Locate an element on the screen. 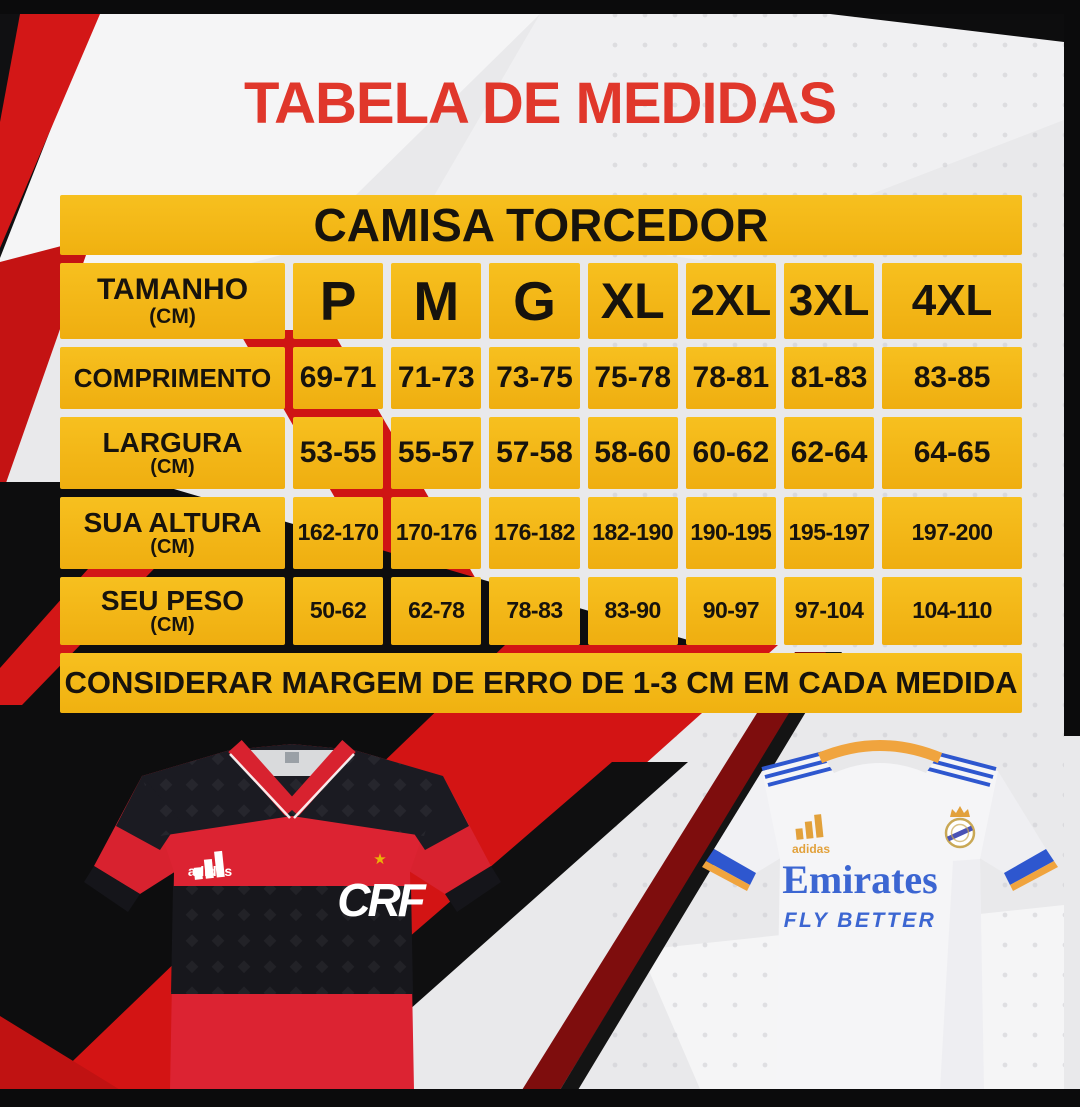  size-header-3xl: 3XL is located at coordinates (829, 301).